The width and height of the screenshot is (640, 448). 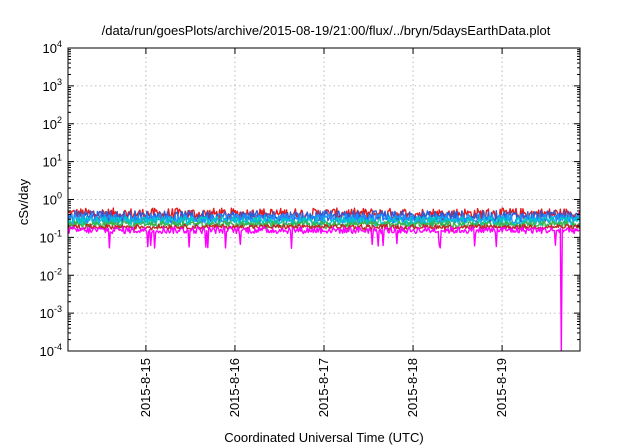 What do you see at coordinates (323, 437) in the screenshot?
I see `x-axis-label: Coordinated Universal Time (UTC)` at bounding box center [323, 437].